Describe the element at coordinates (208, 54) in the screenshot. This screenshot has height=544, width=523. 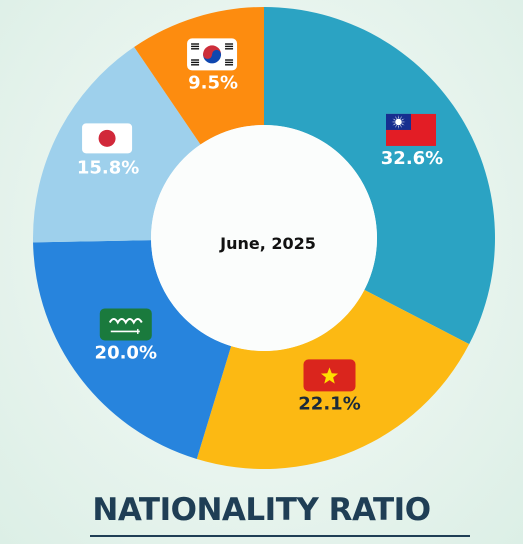
I see `korea-taeguk-swirl-red` at that location.